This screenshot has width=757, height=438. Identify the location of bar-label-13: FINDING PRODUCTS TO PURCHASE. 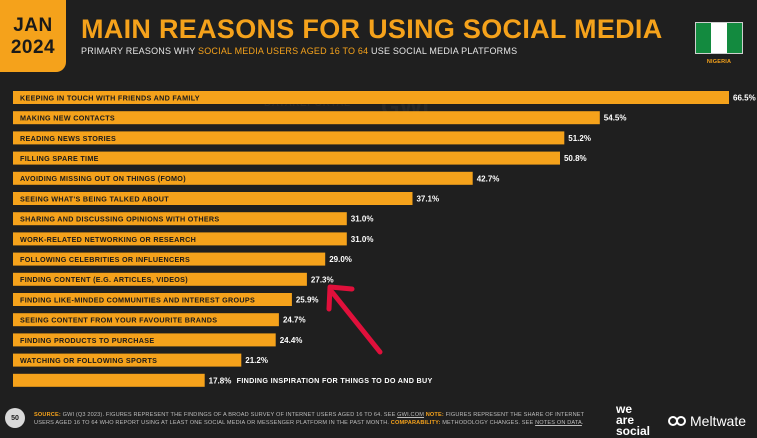
(87, 340).